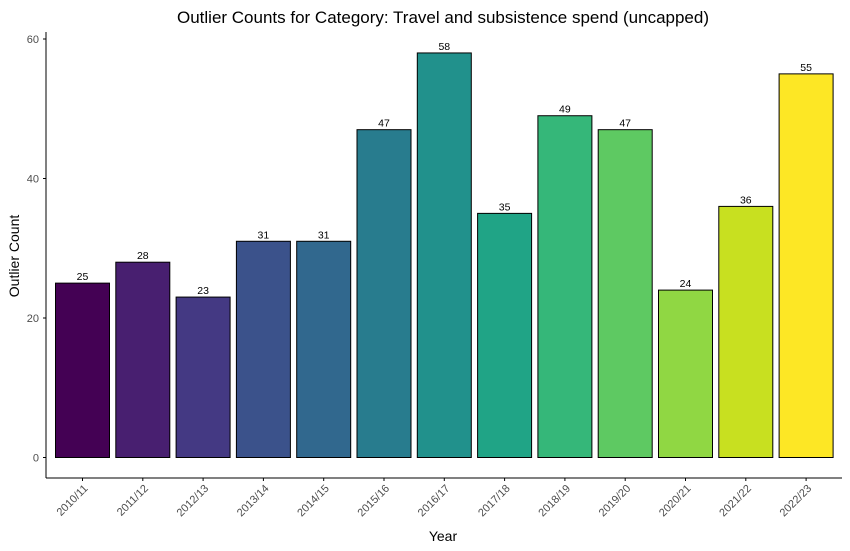  I want to click on bar-value-label: 35, so click(505, 207).